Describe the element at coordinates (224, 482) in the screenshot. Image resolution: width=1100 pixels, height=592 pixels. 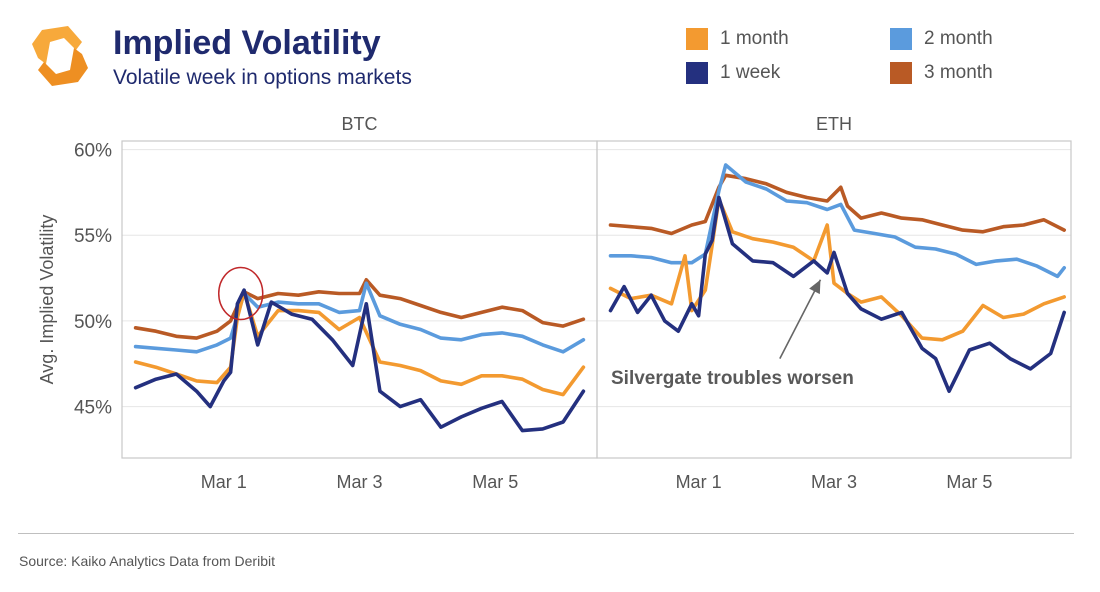
I see `btc-x-tick-label: Mar 1` at that location.